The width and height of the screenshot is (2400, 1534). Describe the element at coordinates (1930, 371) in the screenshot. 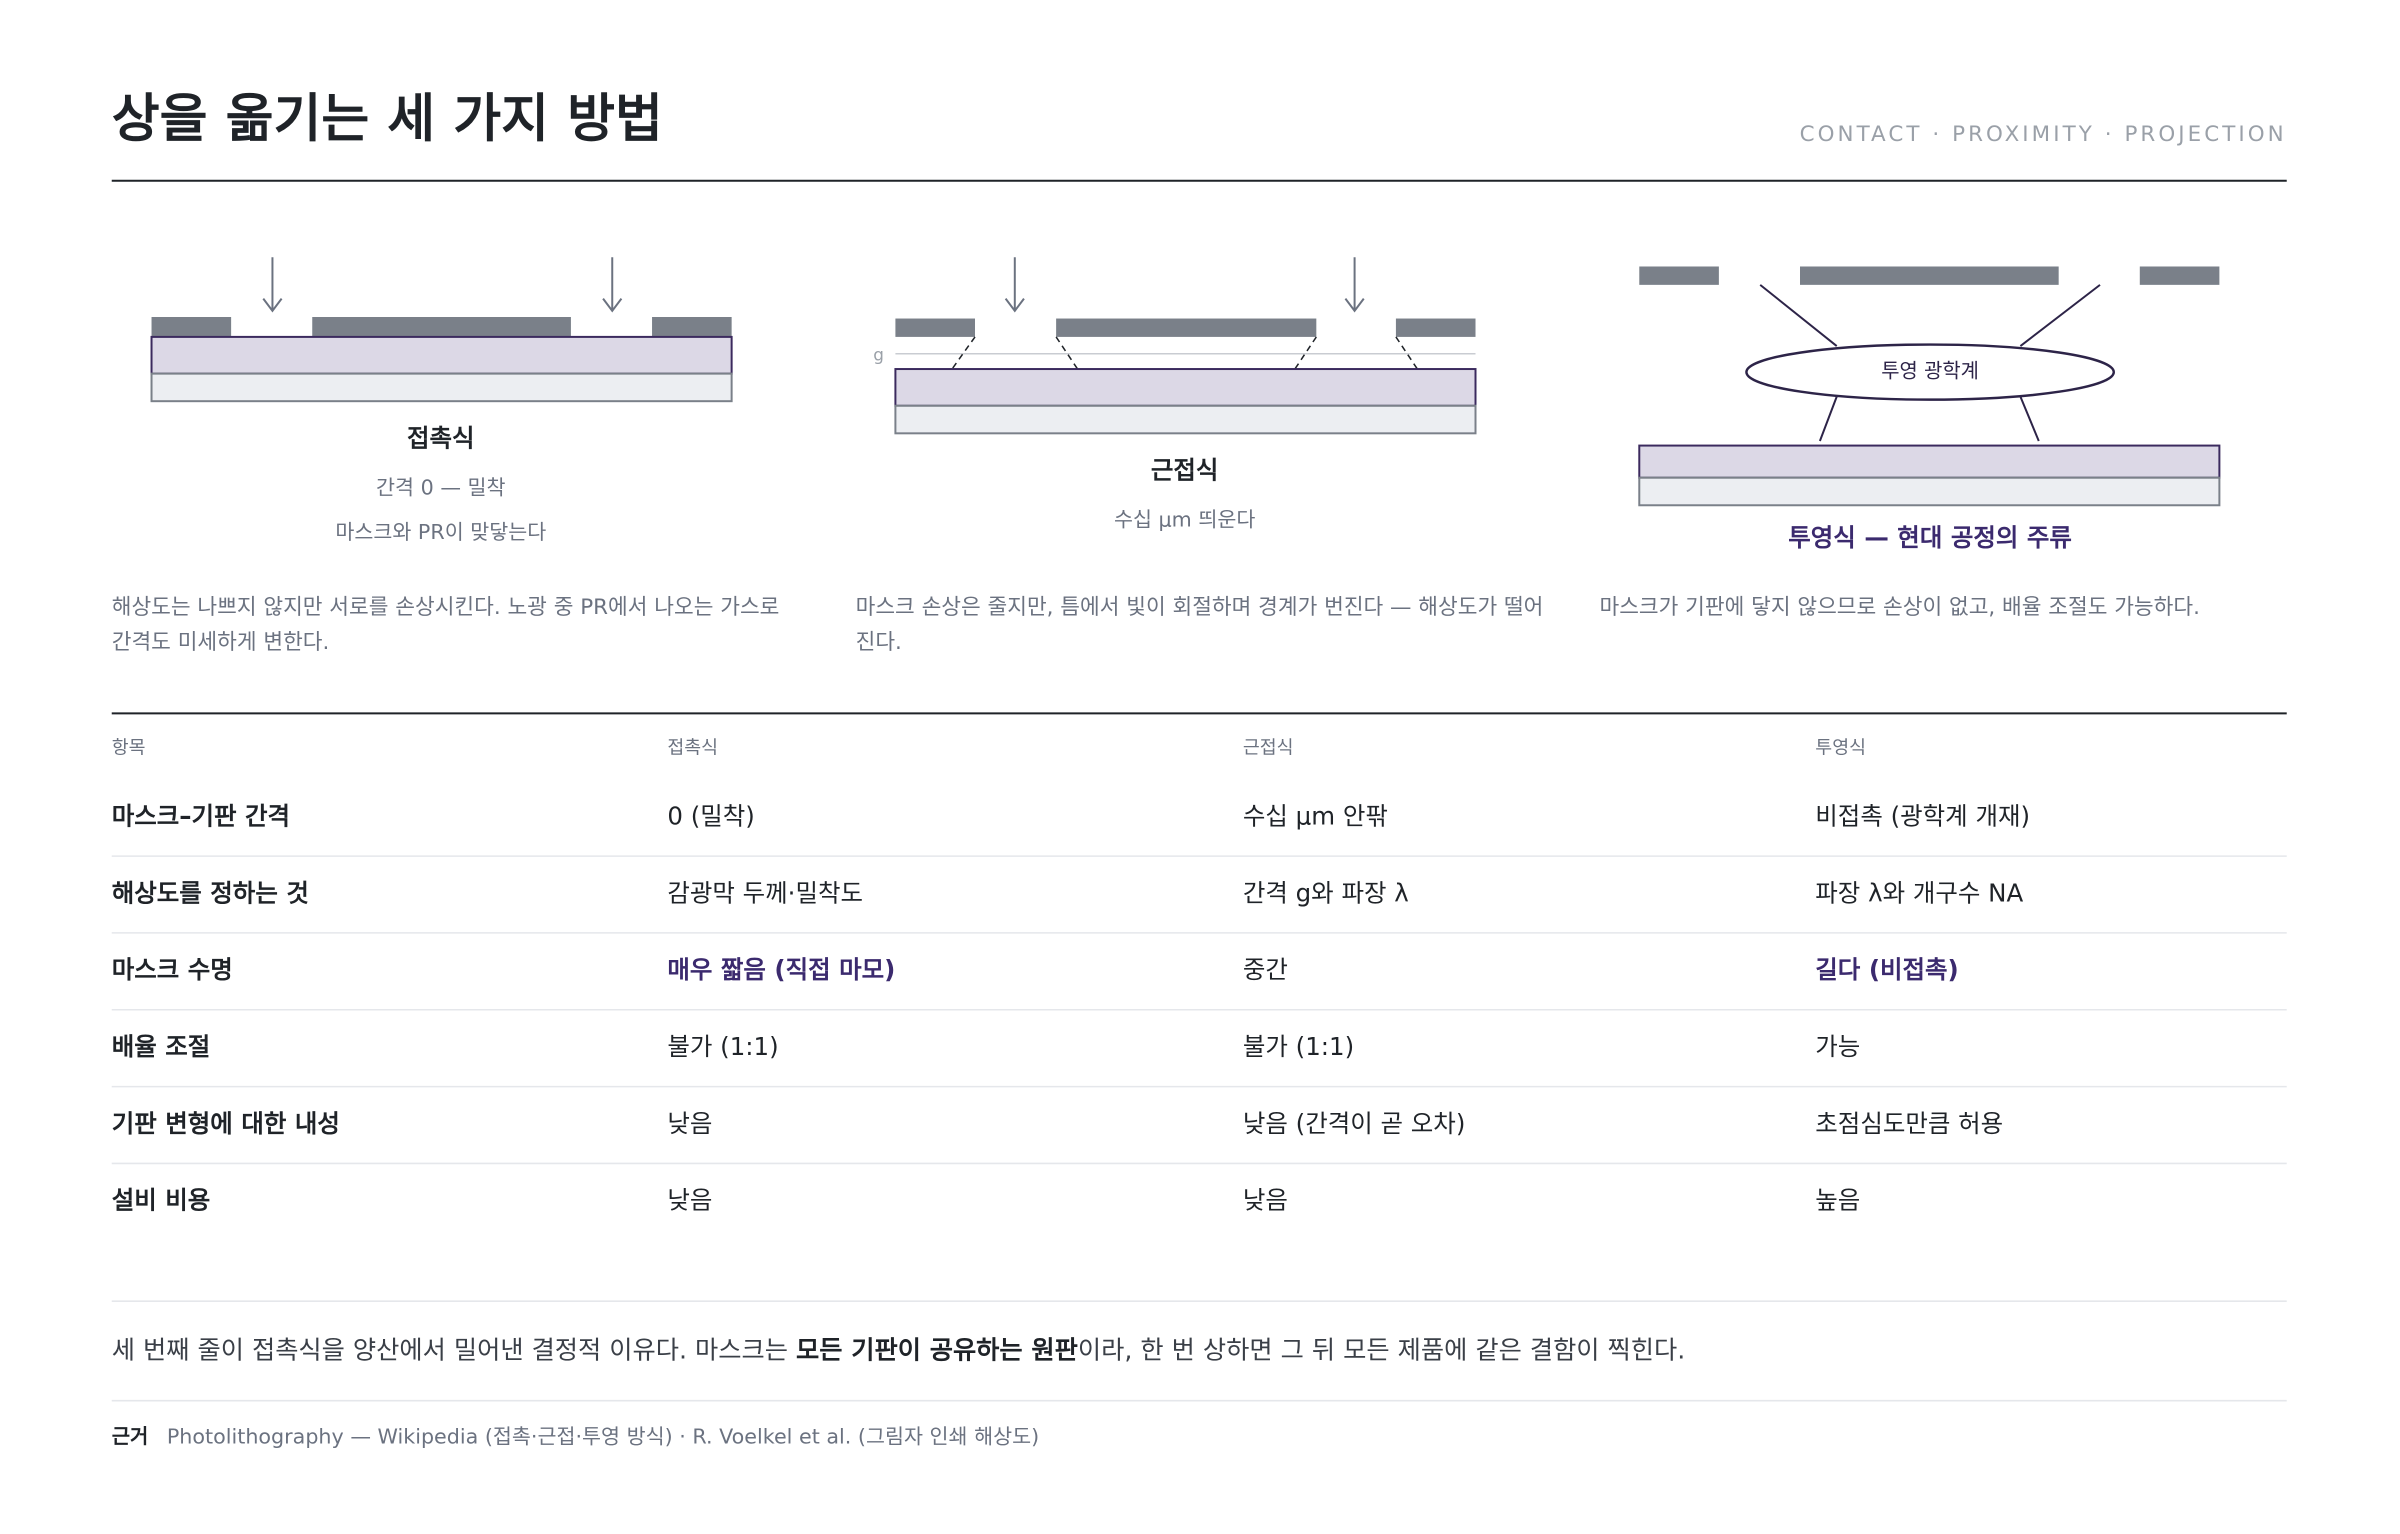

I see `optics-label: 투영 광학계` at that location.